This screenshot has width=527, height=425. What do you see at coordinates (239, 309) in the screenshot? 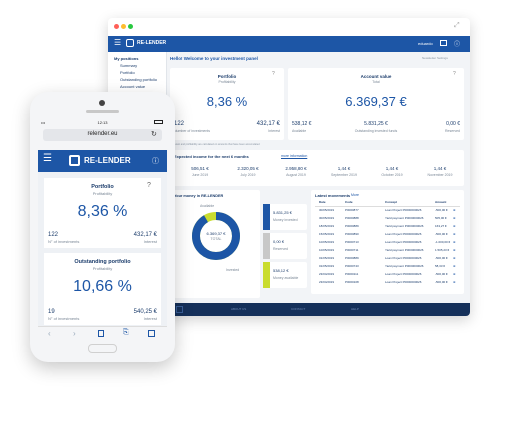
I see `footer-about: ABOUT US` at bounding box center [239, 309].